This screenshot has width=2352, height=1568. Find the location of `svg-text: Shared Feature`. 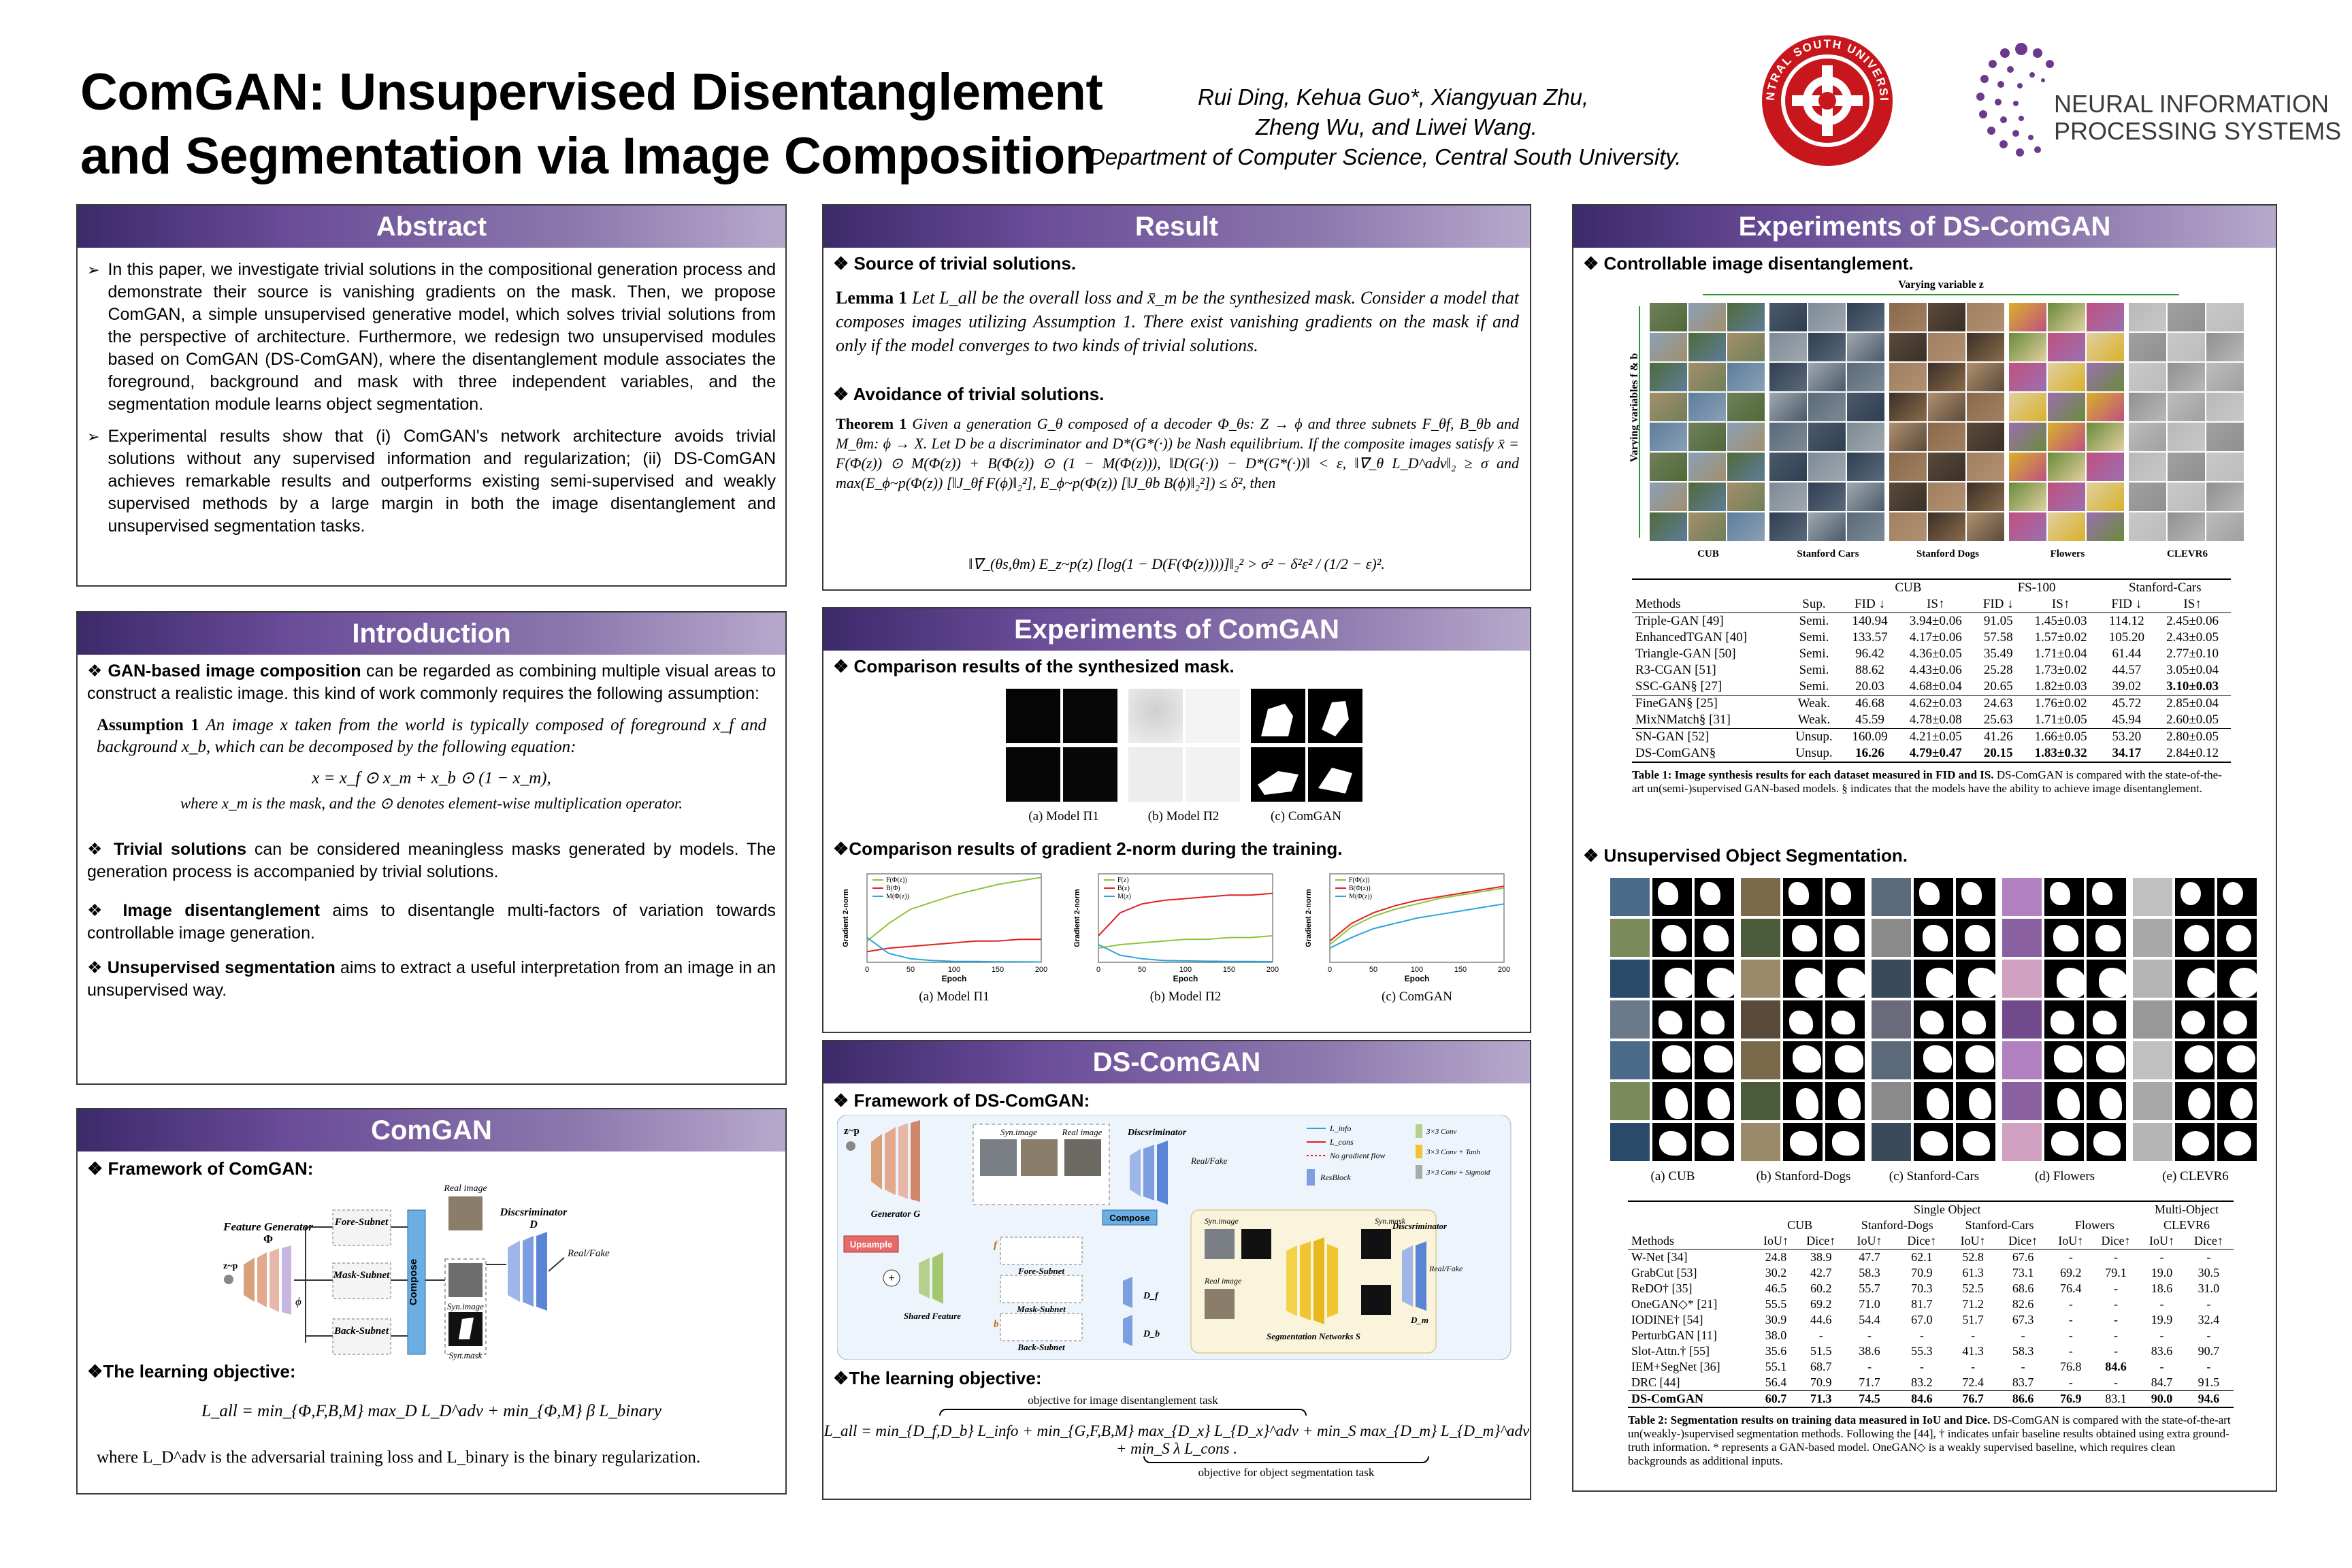

svg-text: Shared Feature is located at coordinates (933, 1316).